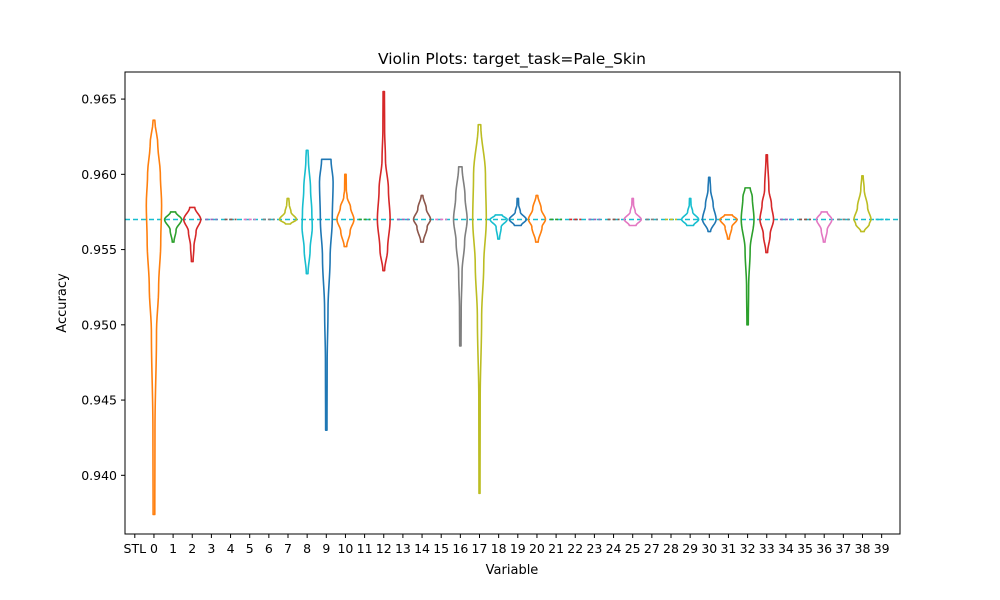 This screenshot has height=600, width=1000. I want to click on y-tick-label: 0.965, so click(99, 99).